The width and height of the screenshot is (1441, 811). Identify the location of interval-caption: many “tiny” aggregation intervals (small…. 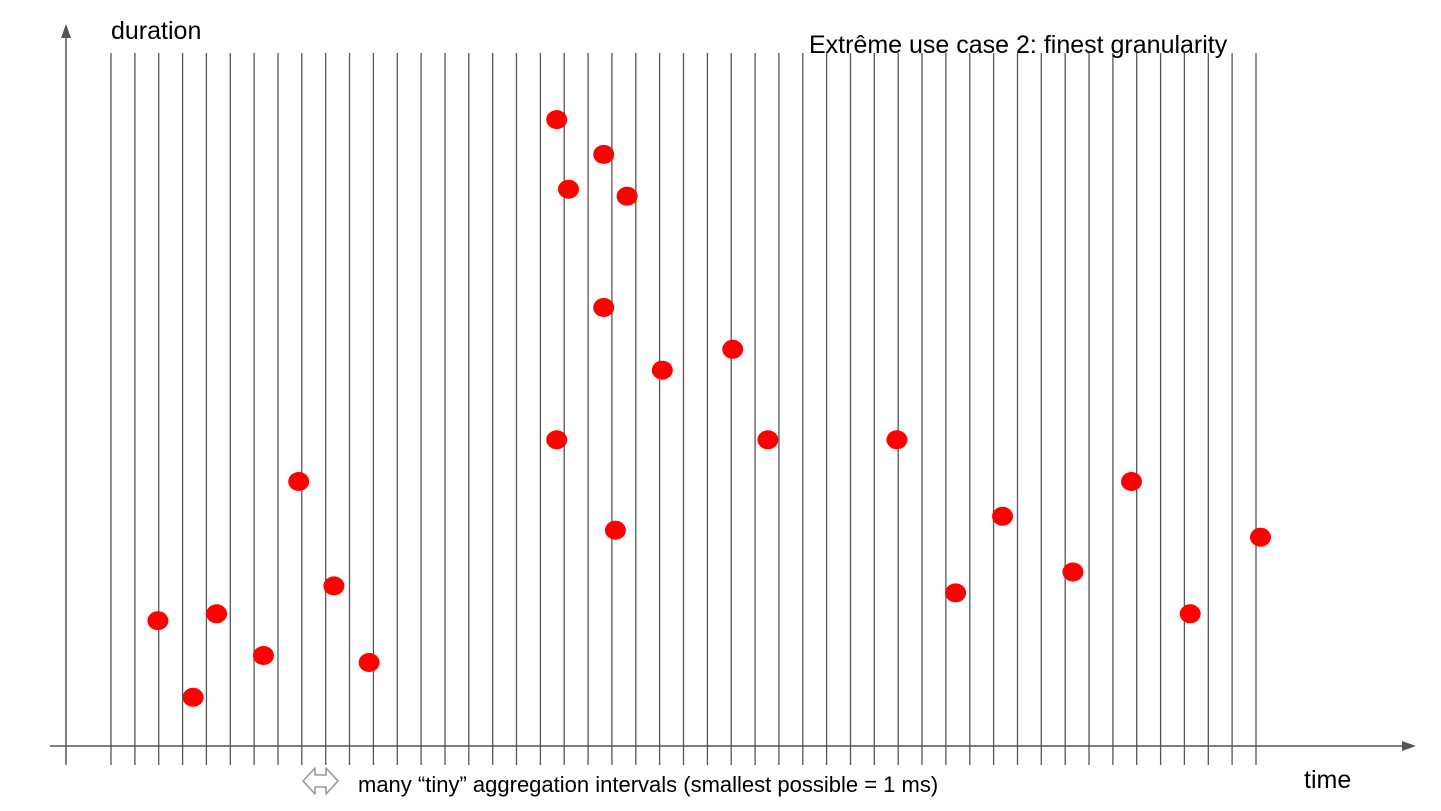
(648, 784).